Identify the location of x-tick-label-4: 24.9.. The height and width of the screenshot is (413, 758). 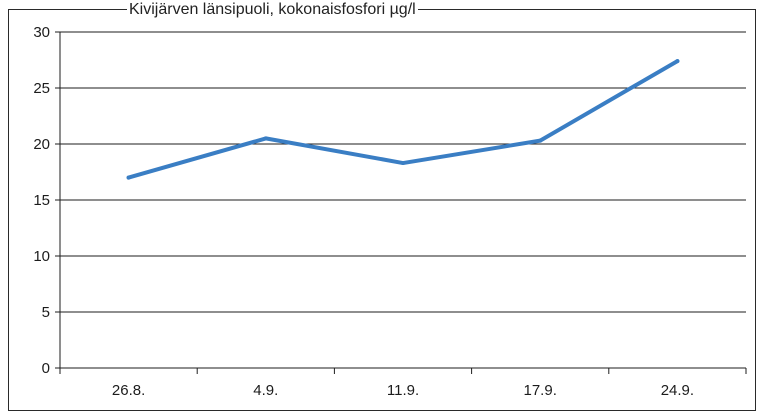
(677, 390).